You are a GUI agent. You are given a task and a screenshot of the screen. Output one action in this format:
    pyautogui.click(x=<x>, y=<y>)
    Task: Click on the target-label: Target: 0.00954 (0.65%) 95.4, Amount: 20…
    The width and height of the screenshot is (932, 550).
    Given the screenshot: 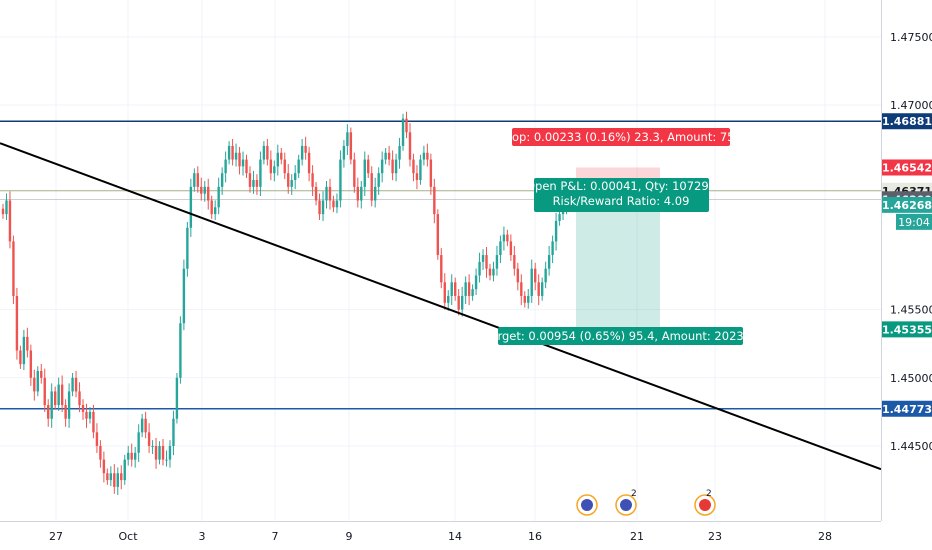 What is the action you would take?
    pyautogui.click(x=619, y=336)
    